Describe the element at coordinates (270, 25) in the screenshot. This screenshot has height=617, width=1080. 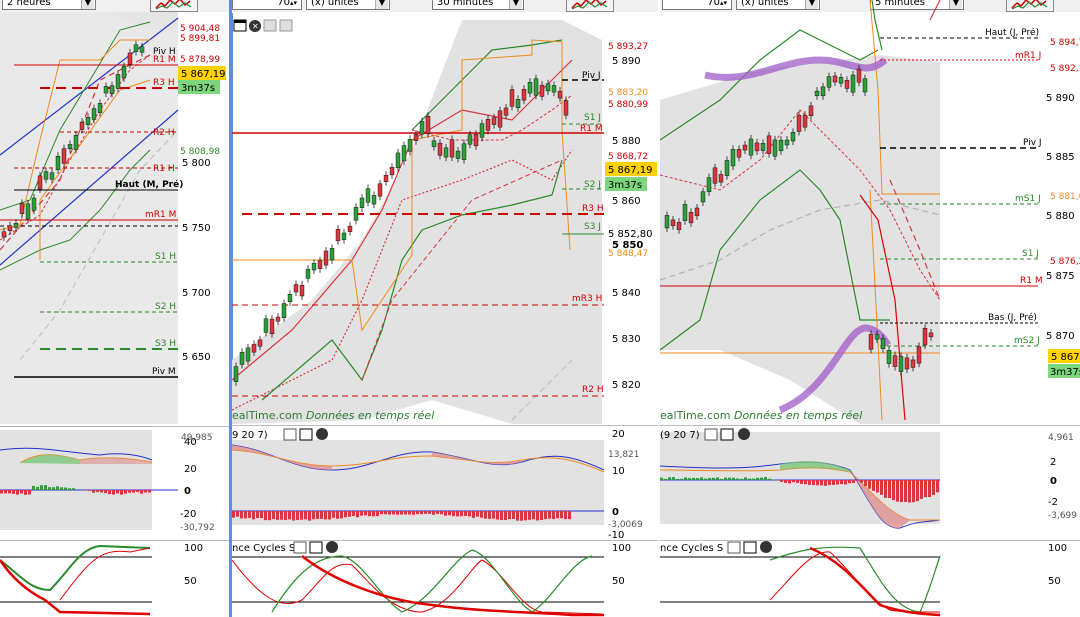
I see `export-icon` at that location.